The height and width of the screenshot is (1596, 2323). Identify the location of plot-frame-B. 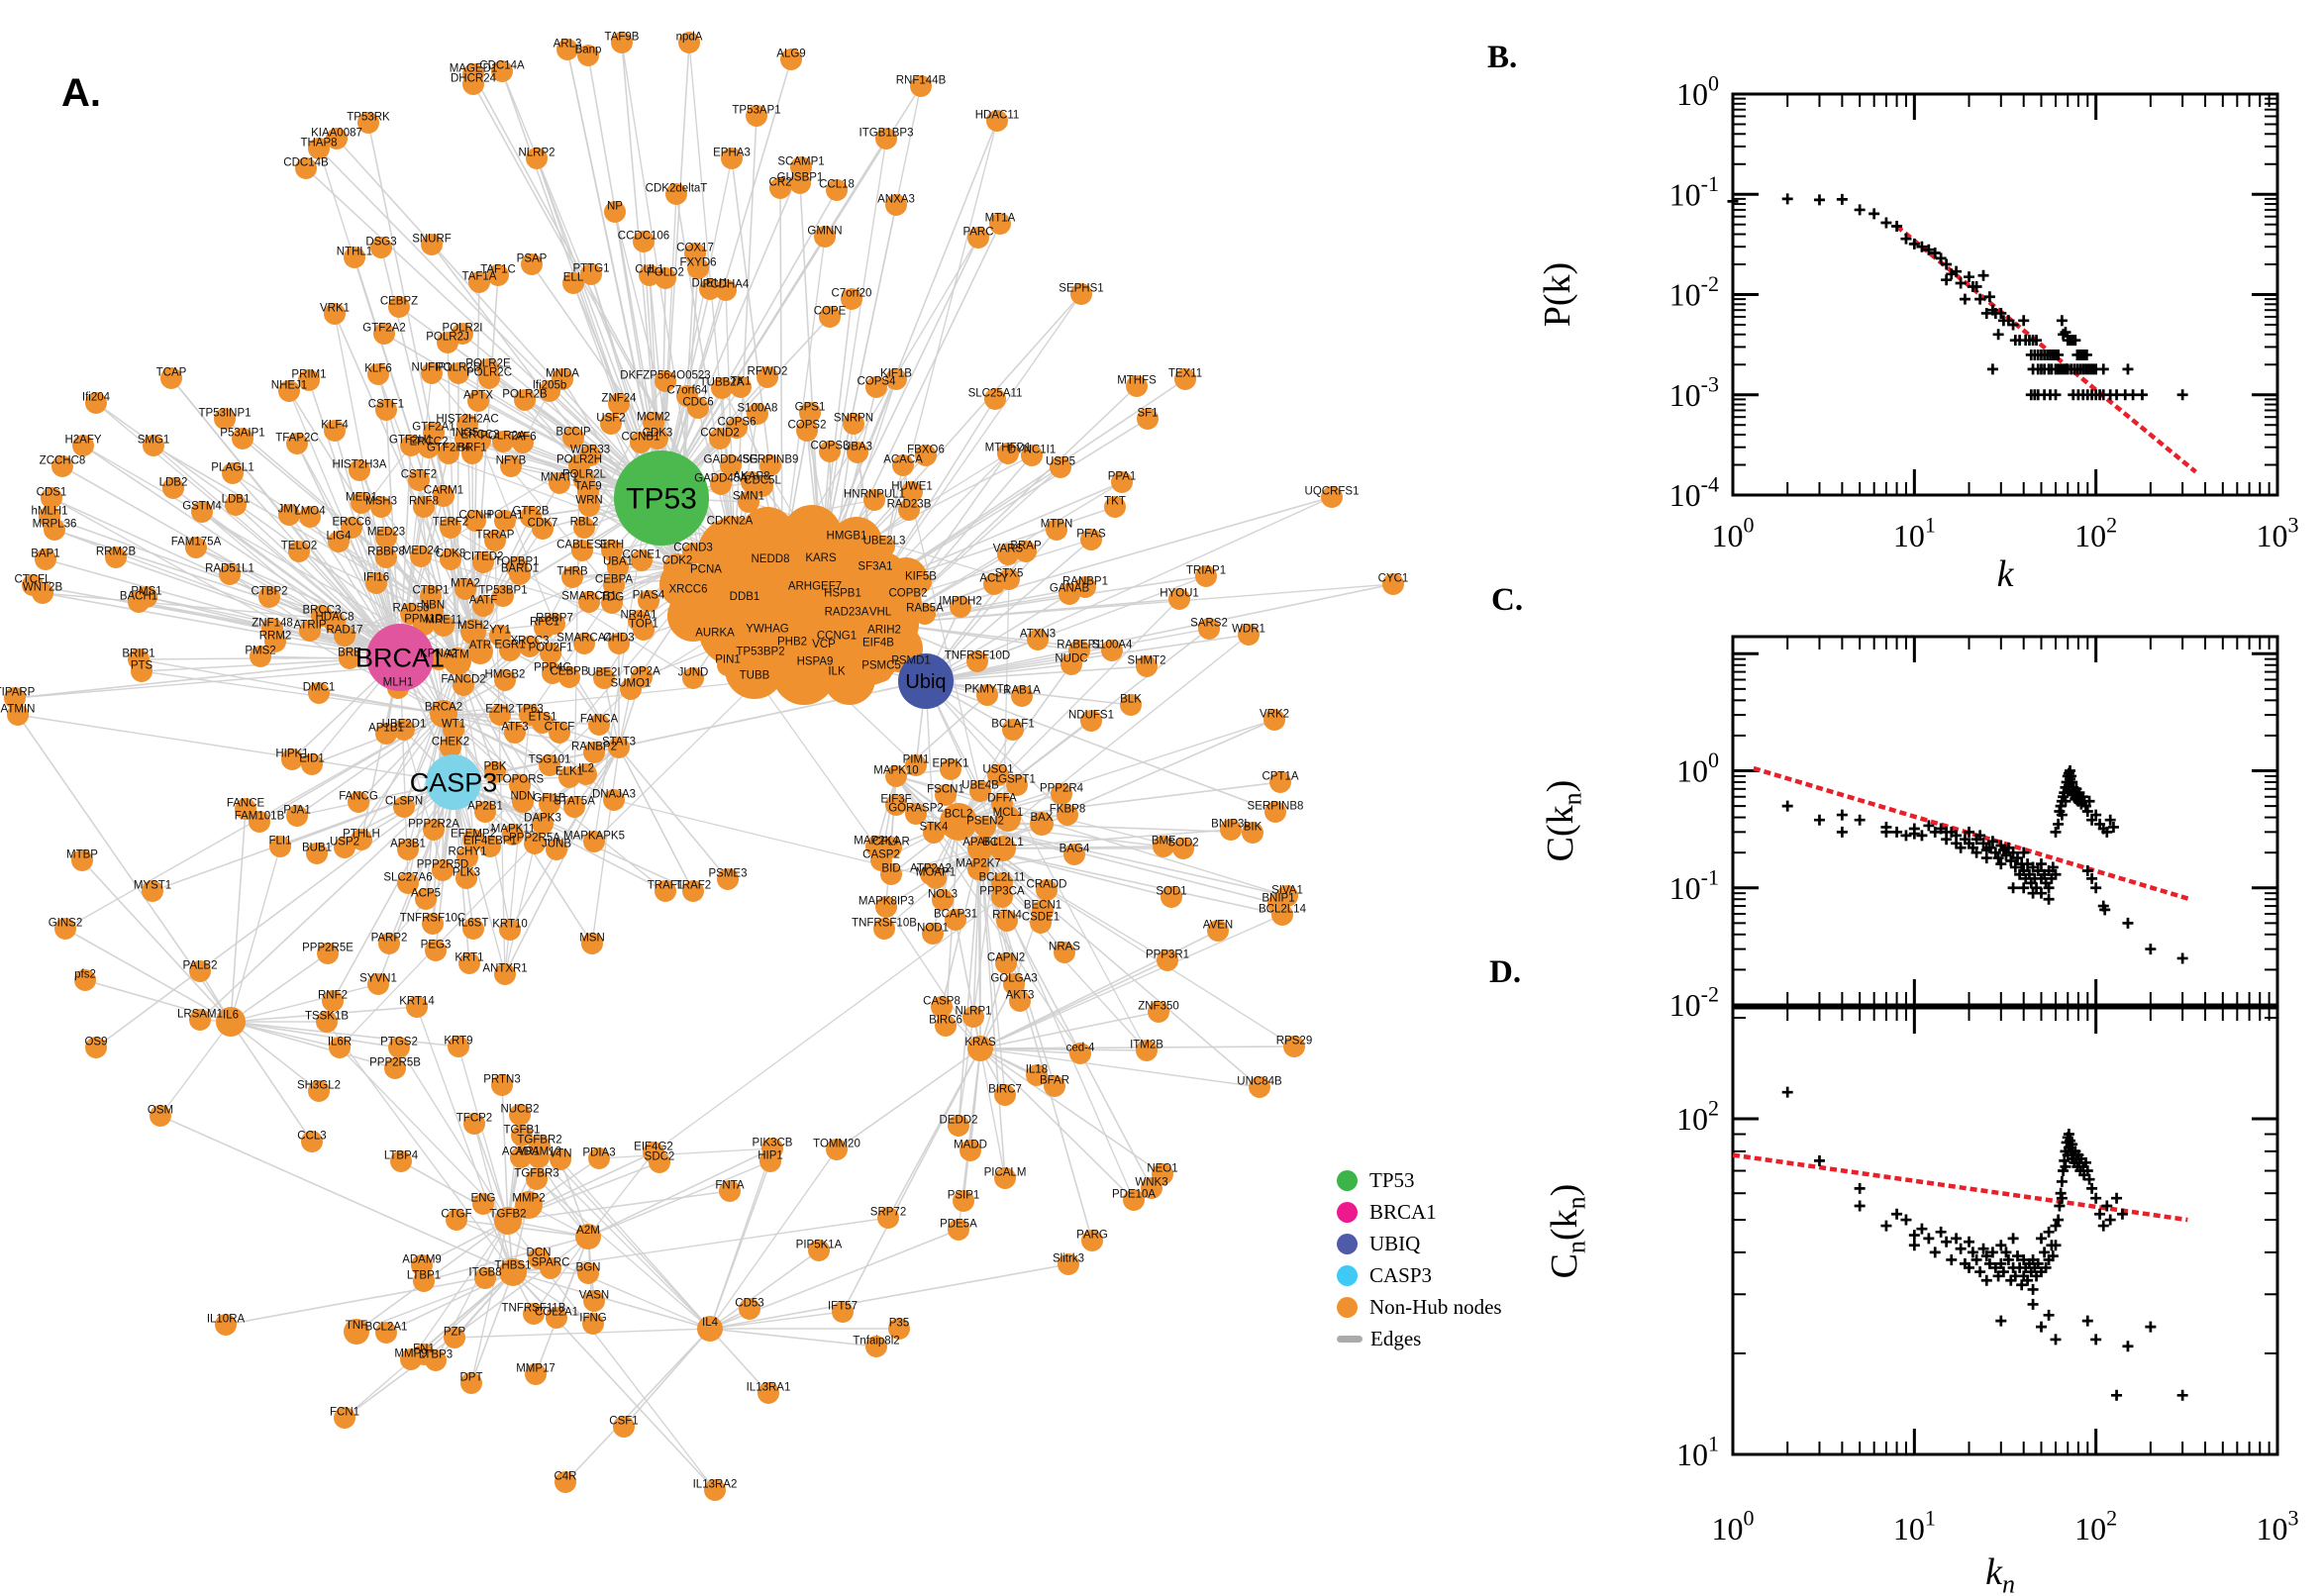
(2005, 294).